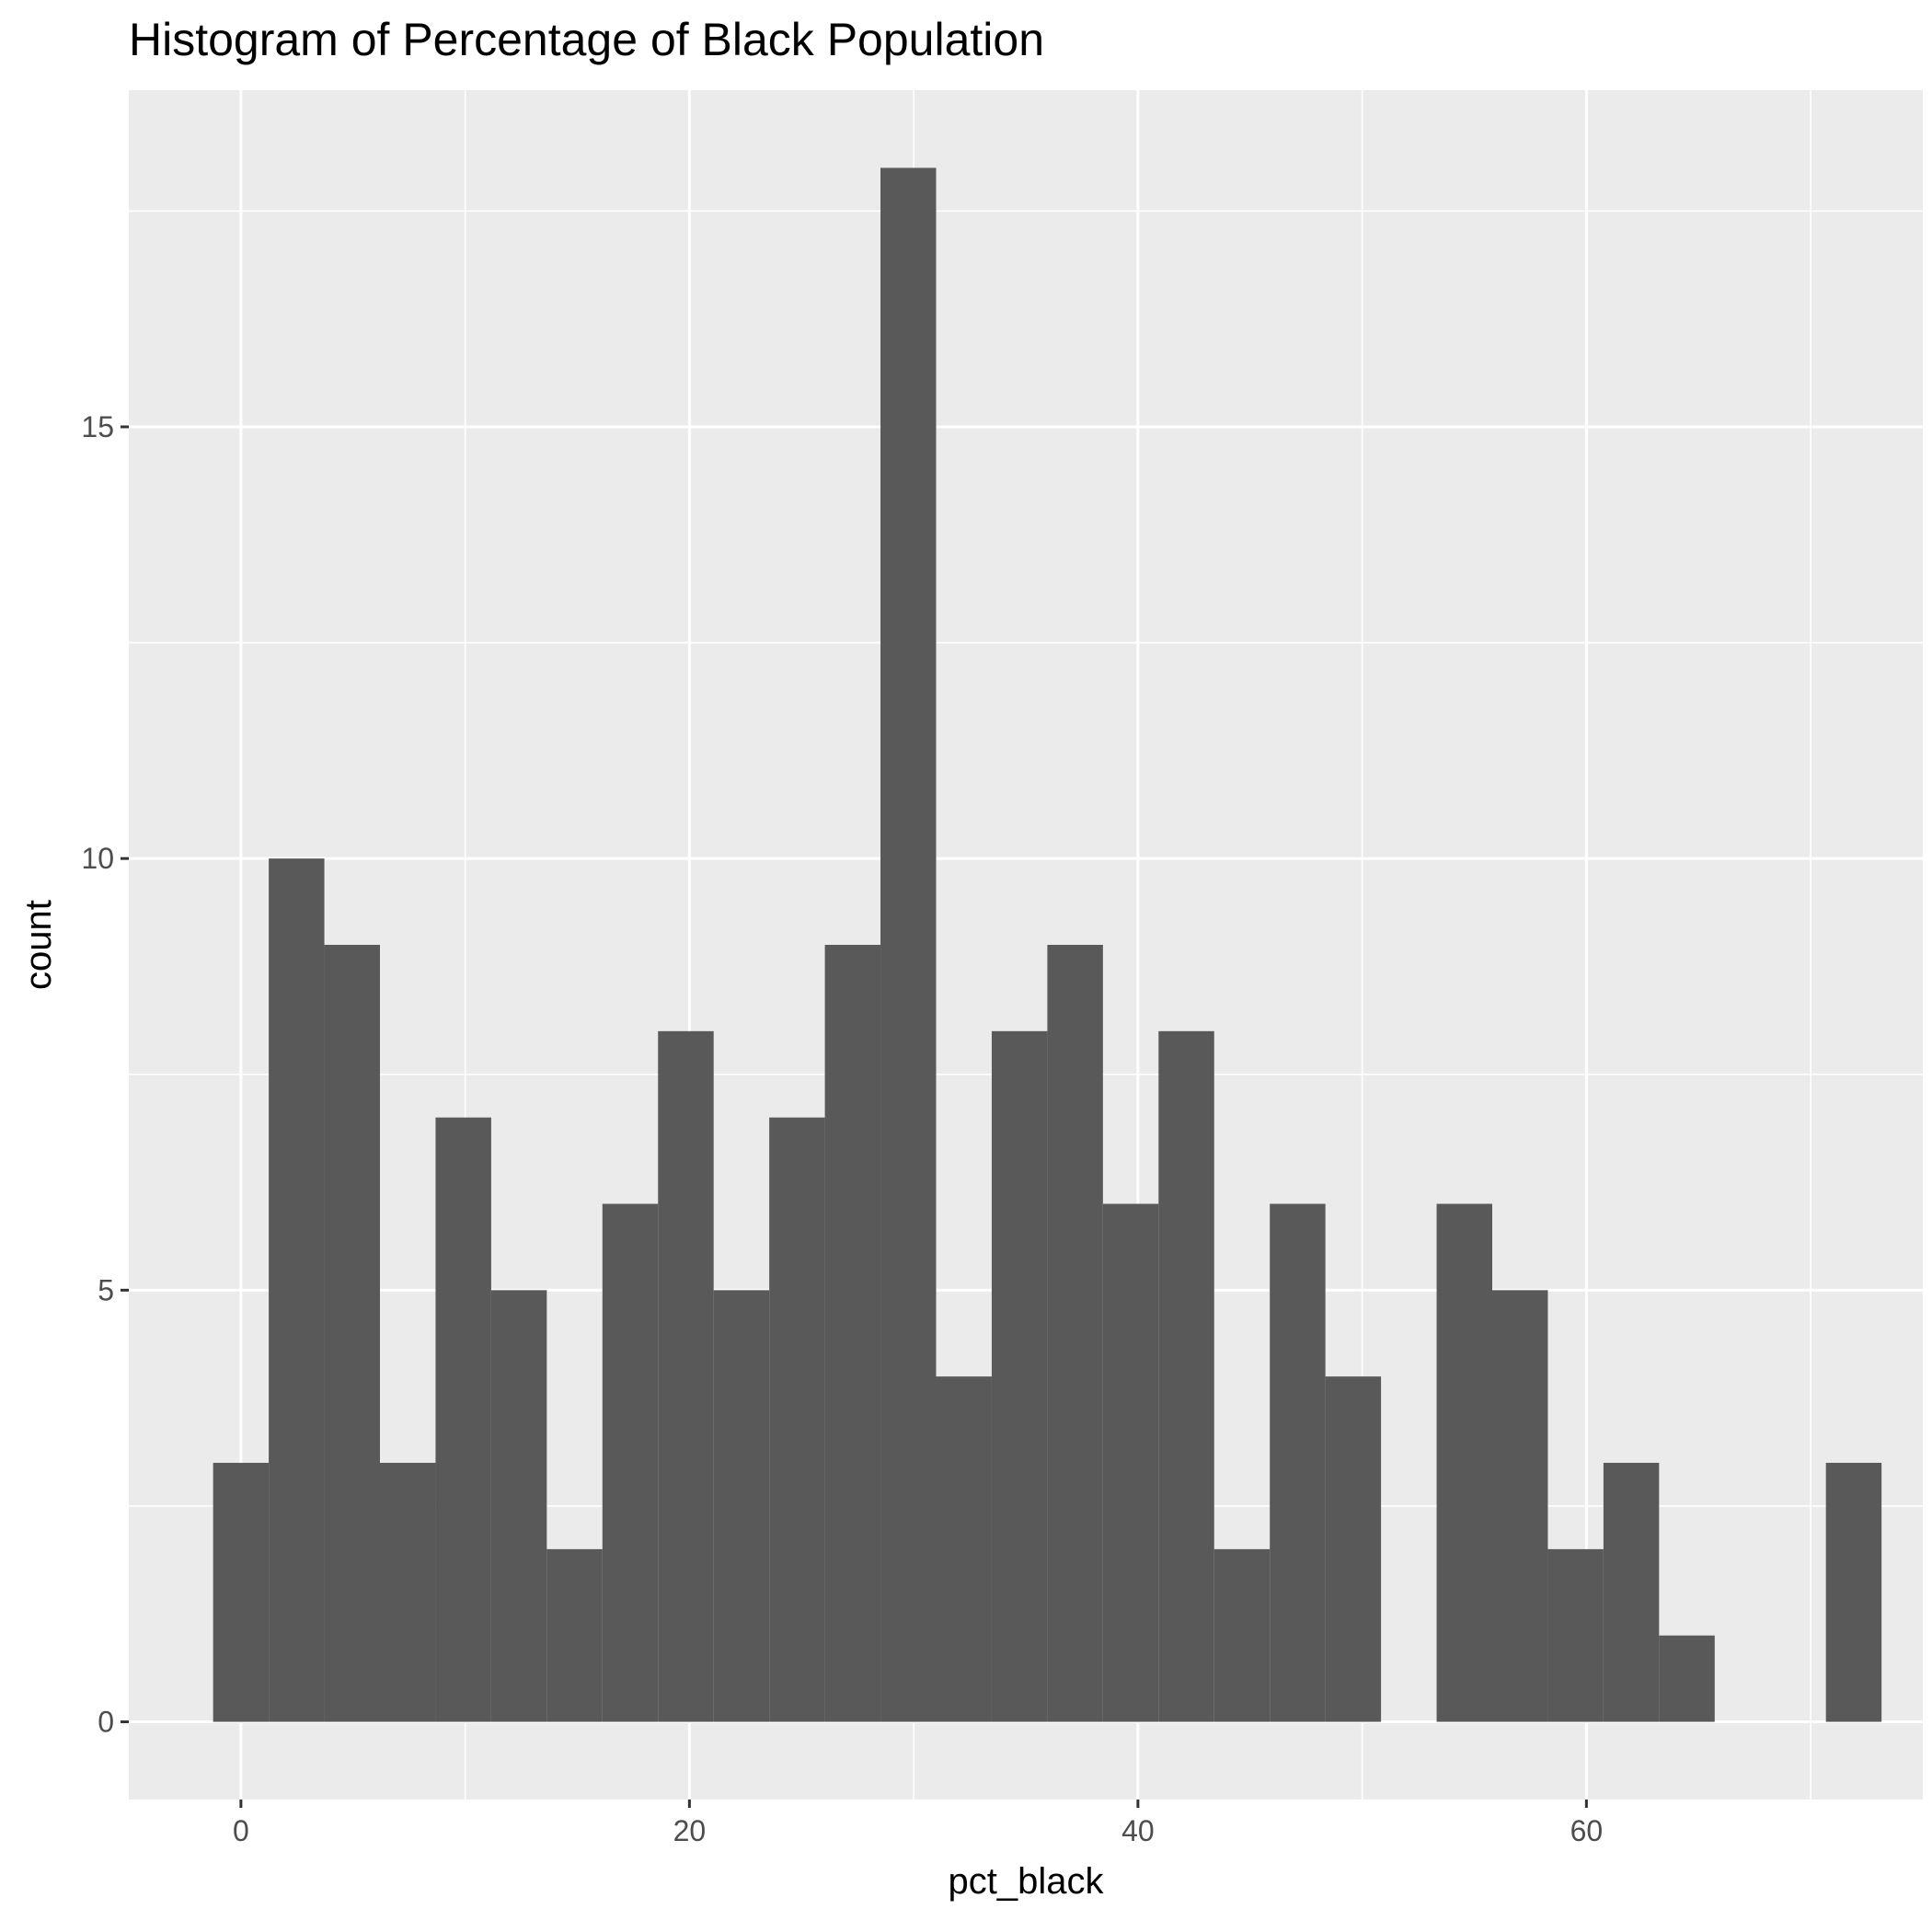 Image resolution: width=1932 pixels, height=1932 pixels. I want to click on y-axis-title: count, so click(38, 945).